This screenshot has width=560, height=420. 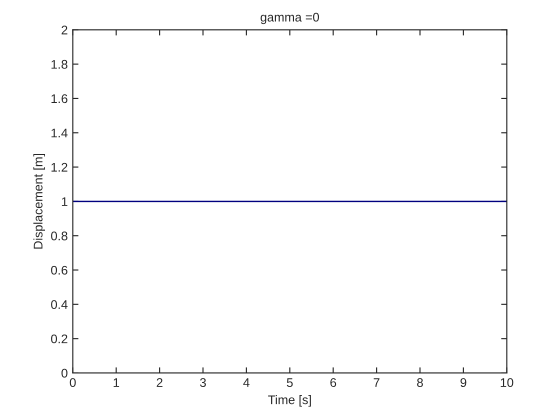 I want to click on x-tick-label: 1, so click(x=117, y=382).